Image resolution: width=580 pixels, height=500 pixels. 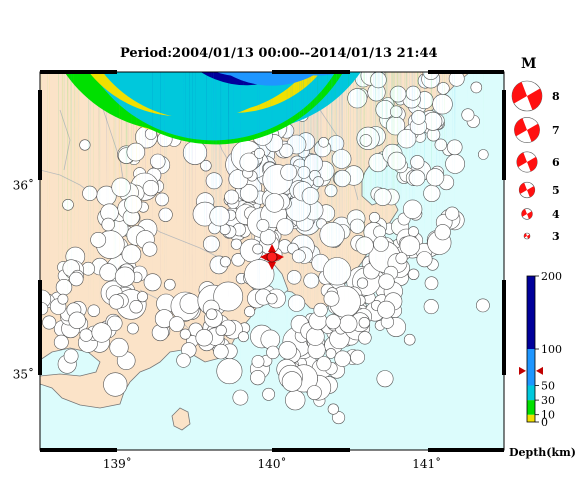 I want to click on epicenter-triangle-left, so click(x=264, y=257).